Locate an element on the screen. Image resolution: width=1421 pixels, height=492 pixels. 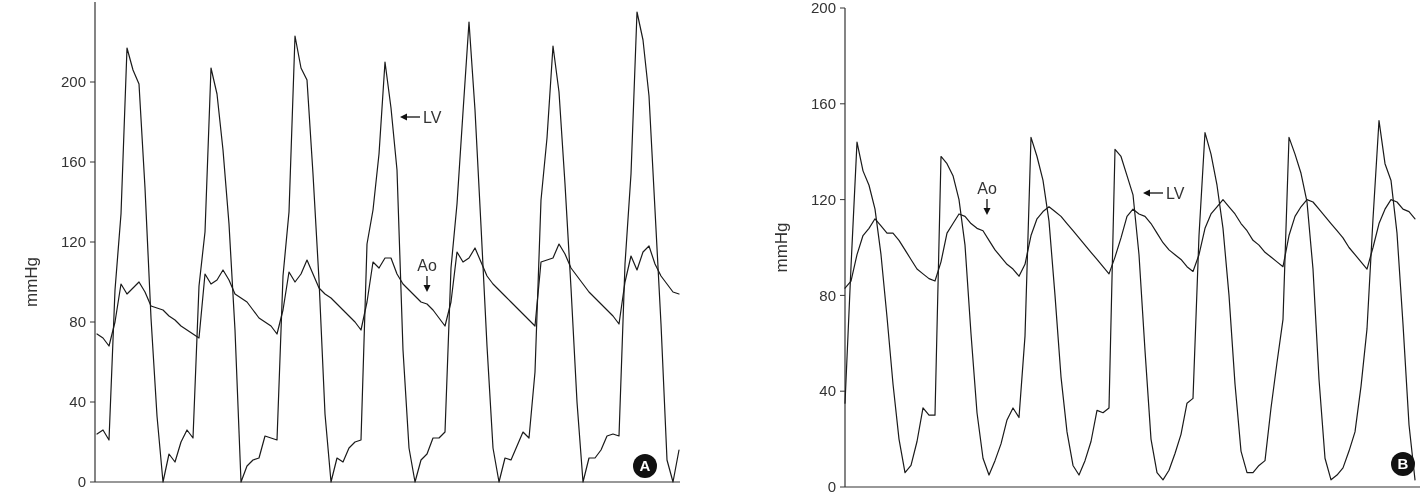
annotation: A is located at coordinates (645, 466).